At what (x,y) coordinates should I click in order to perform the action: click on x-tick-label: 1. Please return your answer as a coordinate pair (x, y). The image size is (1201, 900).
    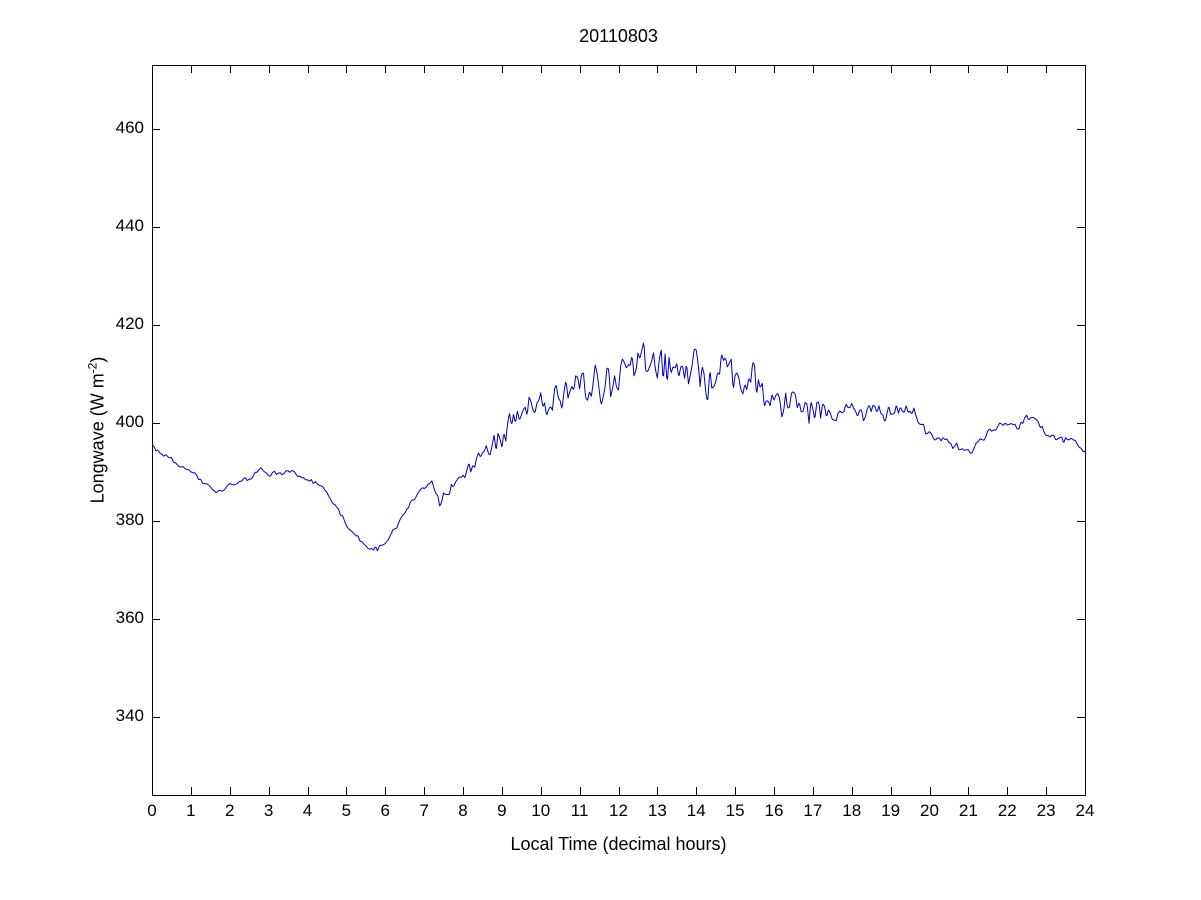
    Looking at the image, I should click on (191, 810).